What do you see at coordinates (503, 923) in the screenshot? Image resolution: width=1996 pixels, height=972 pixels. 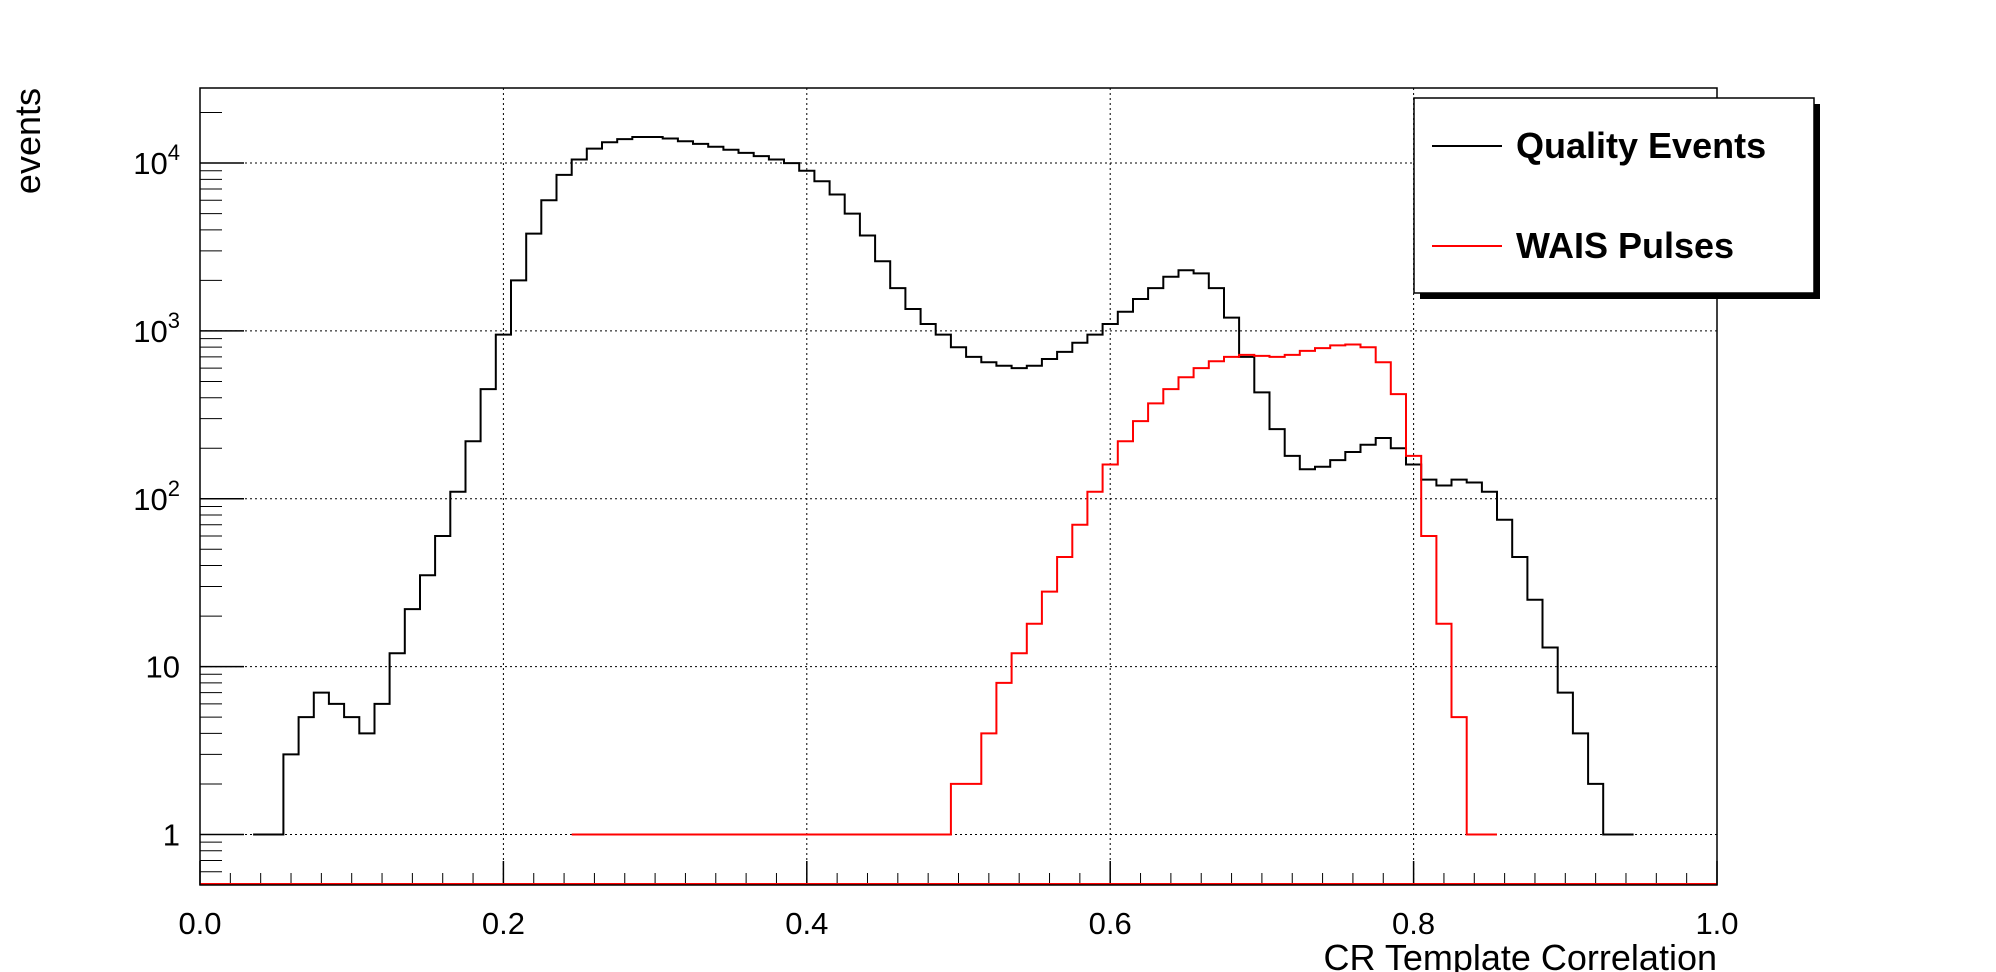 I see `x-tick-label: 0.2` at bounding box center [503, 923].